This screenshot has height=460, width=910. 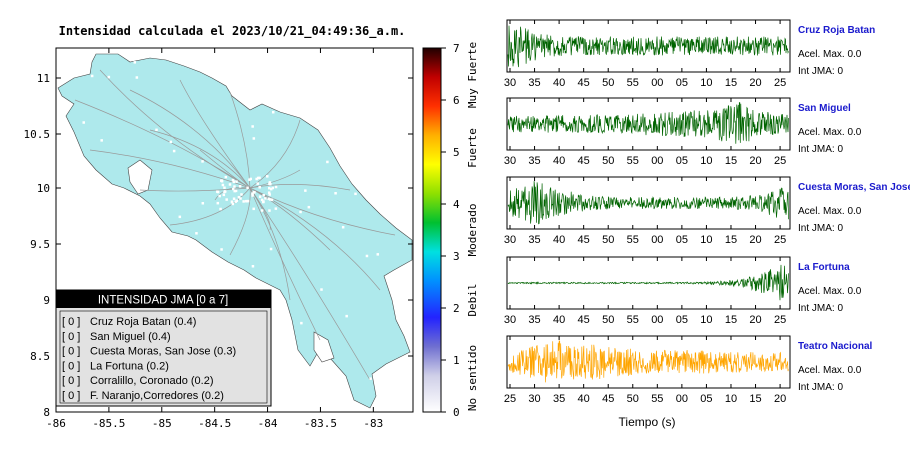 What do you see at coordinates (824, 108) in the screenshot?
I see `station-name: San Miguel` at bounding box center [824, 108].